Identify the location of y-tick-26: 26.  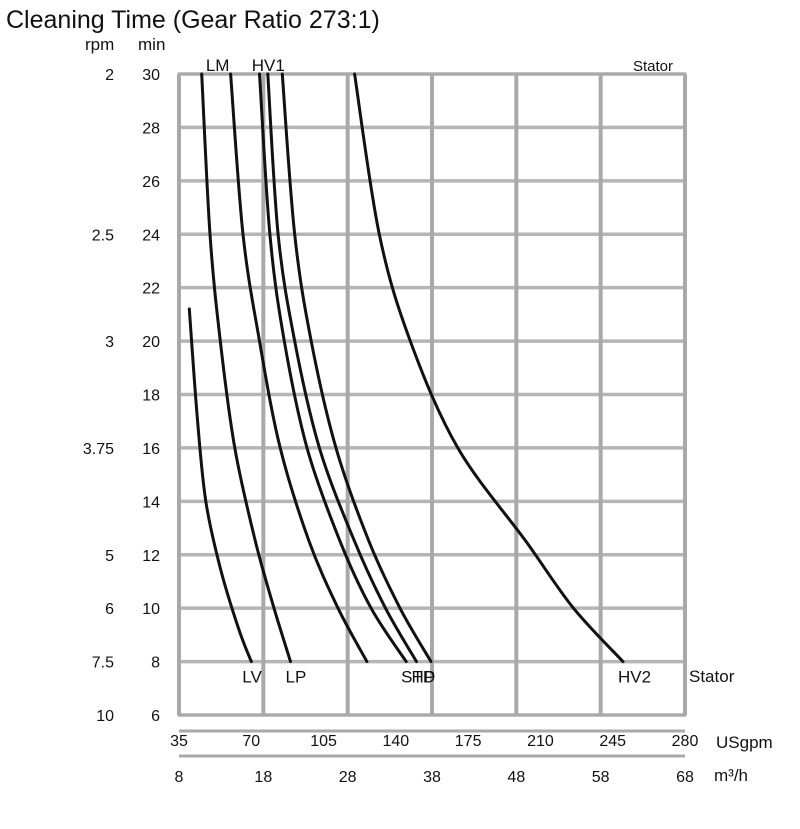
(151, 182).